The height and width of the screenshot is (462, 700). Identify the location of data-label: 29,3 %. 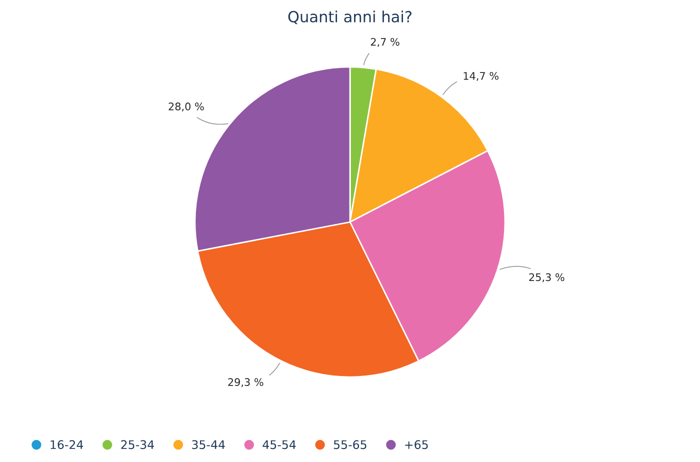
(246, 383).